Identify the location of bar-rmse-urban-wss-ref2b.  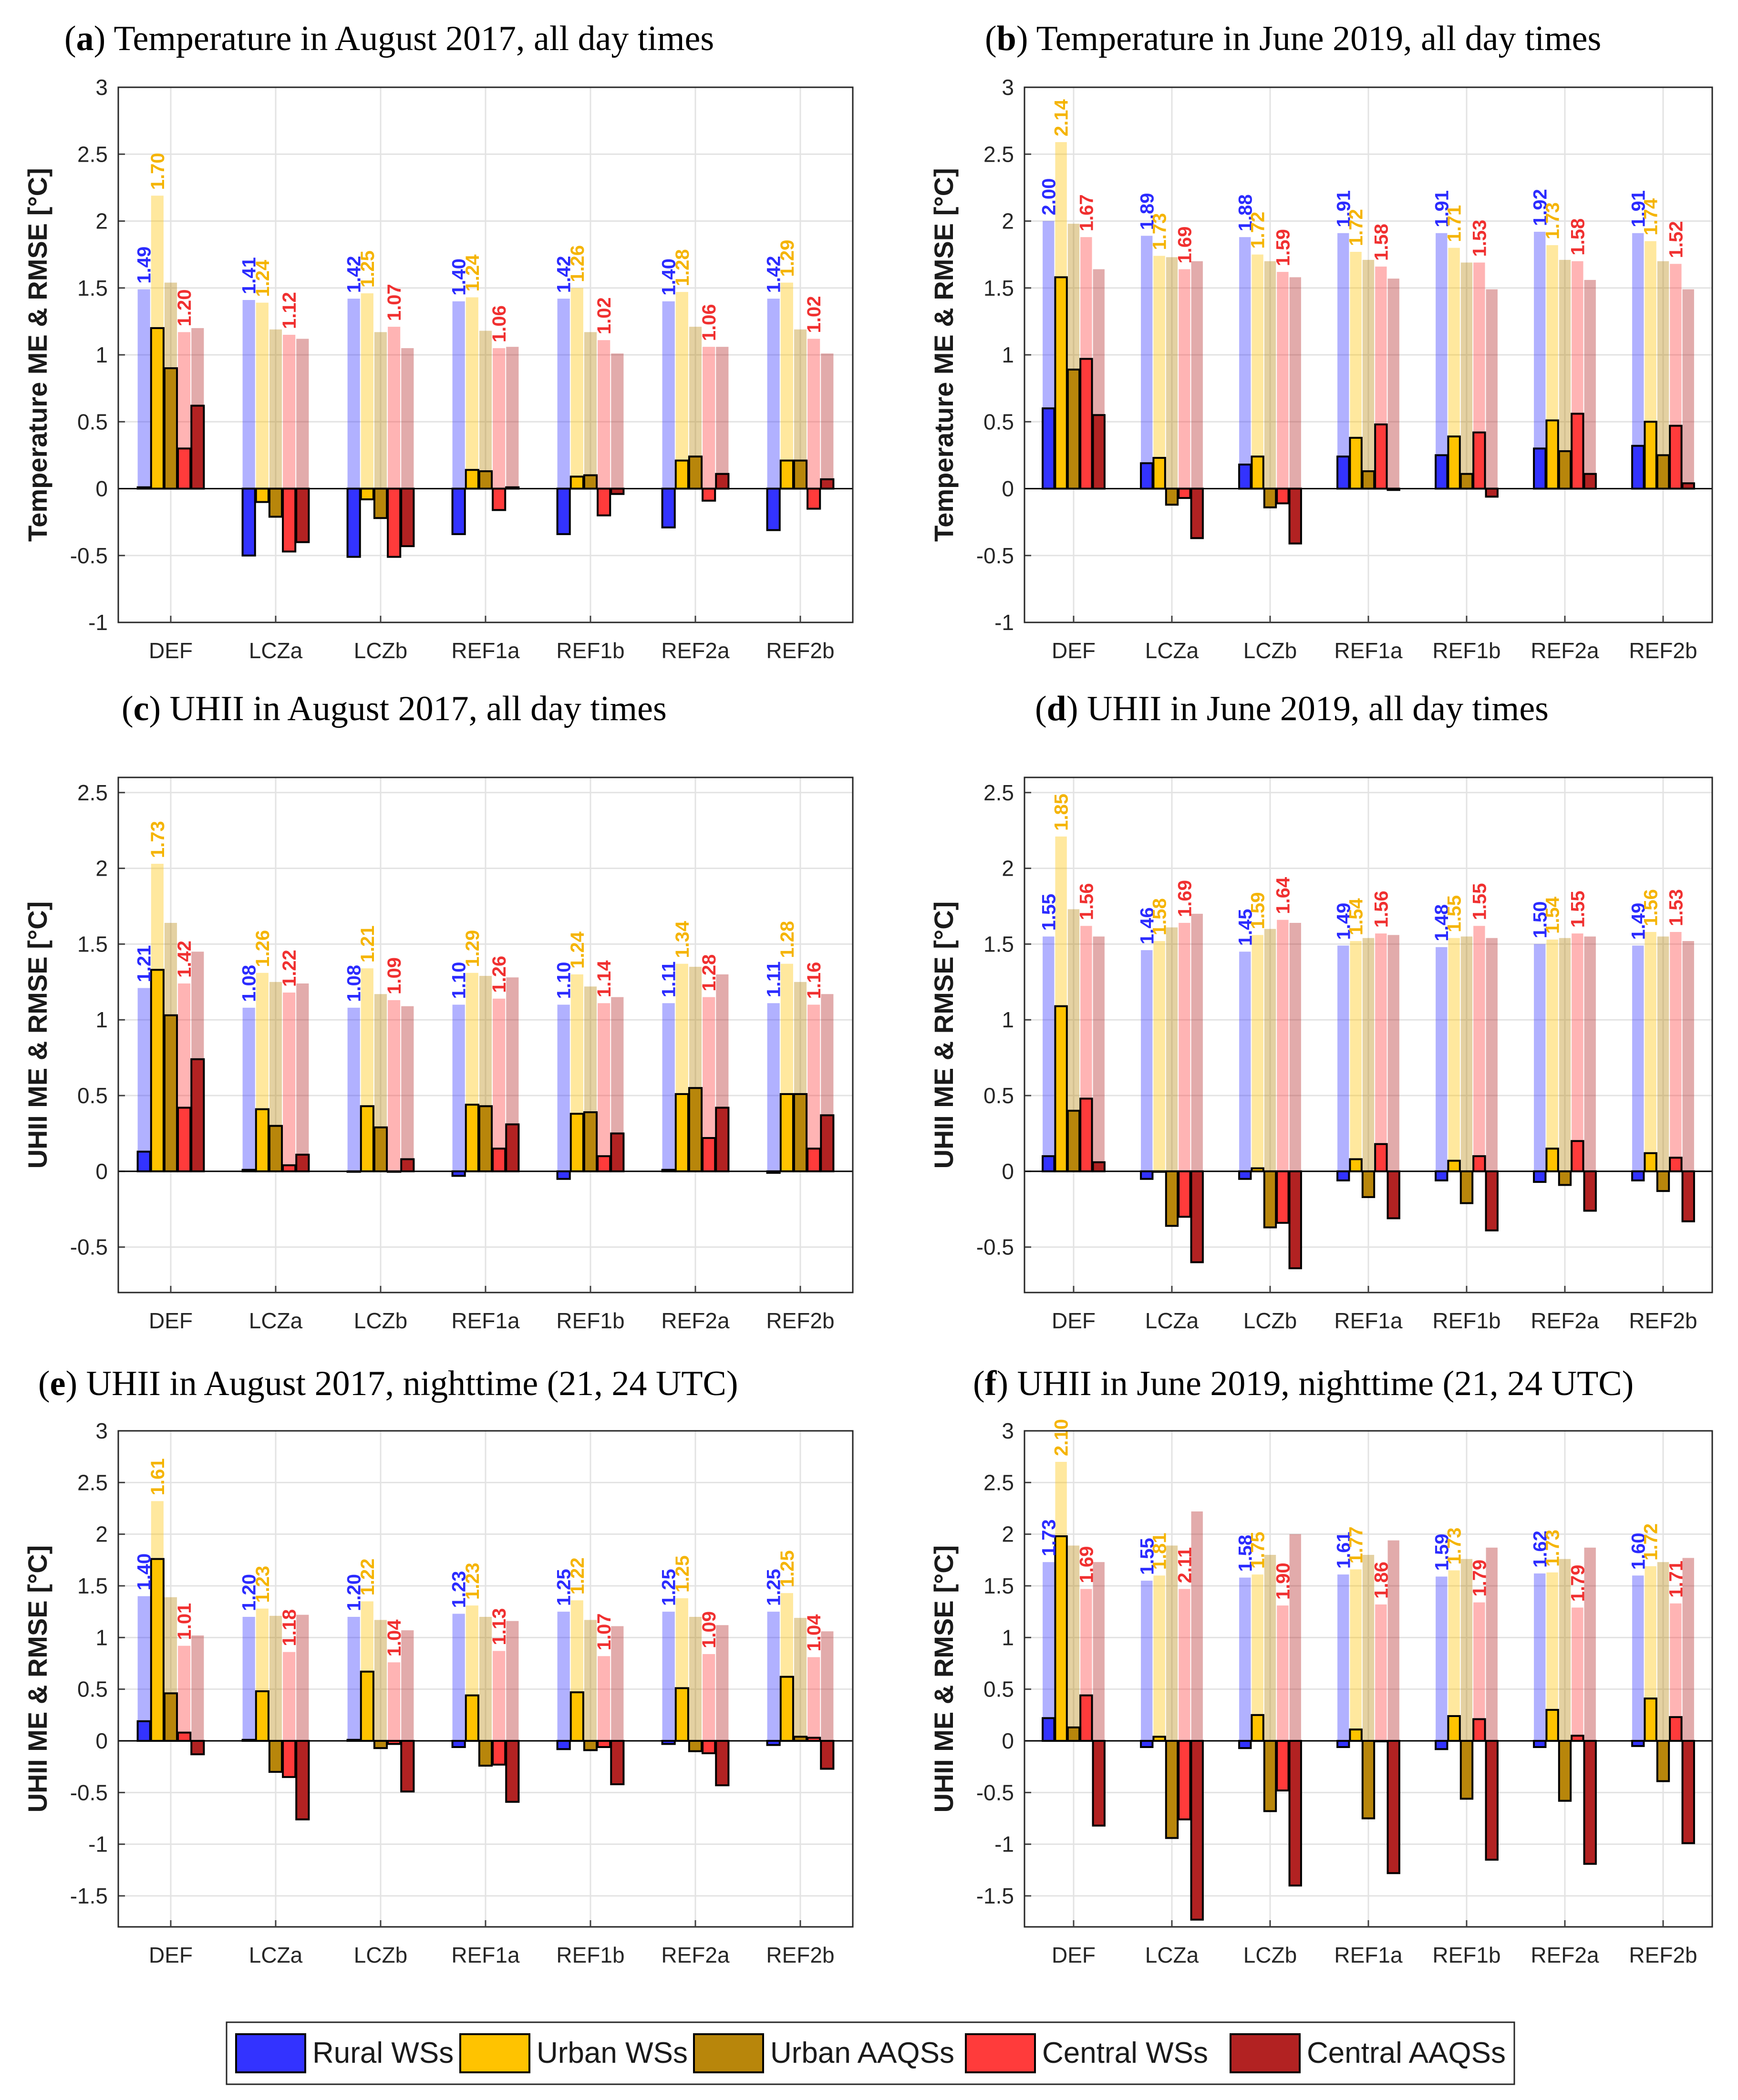
(786, 385).